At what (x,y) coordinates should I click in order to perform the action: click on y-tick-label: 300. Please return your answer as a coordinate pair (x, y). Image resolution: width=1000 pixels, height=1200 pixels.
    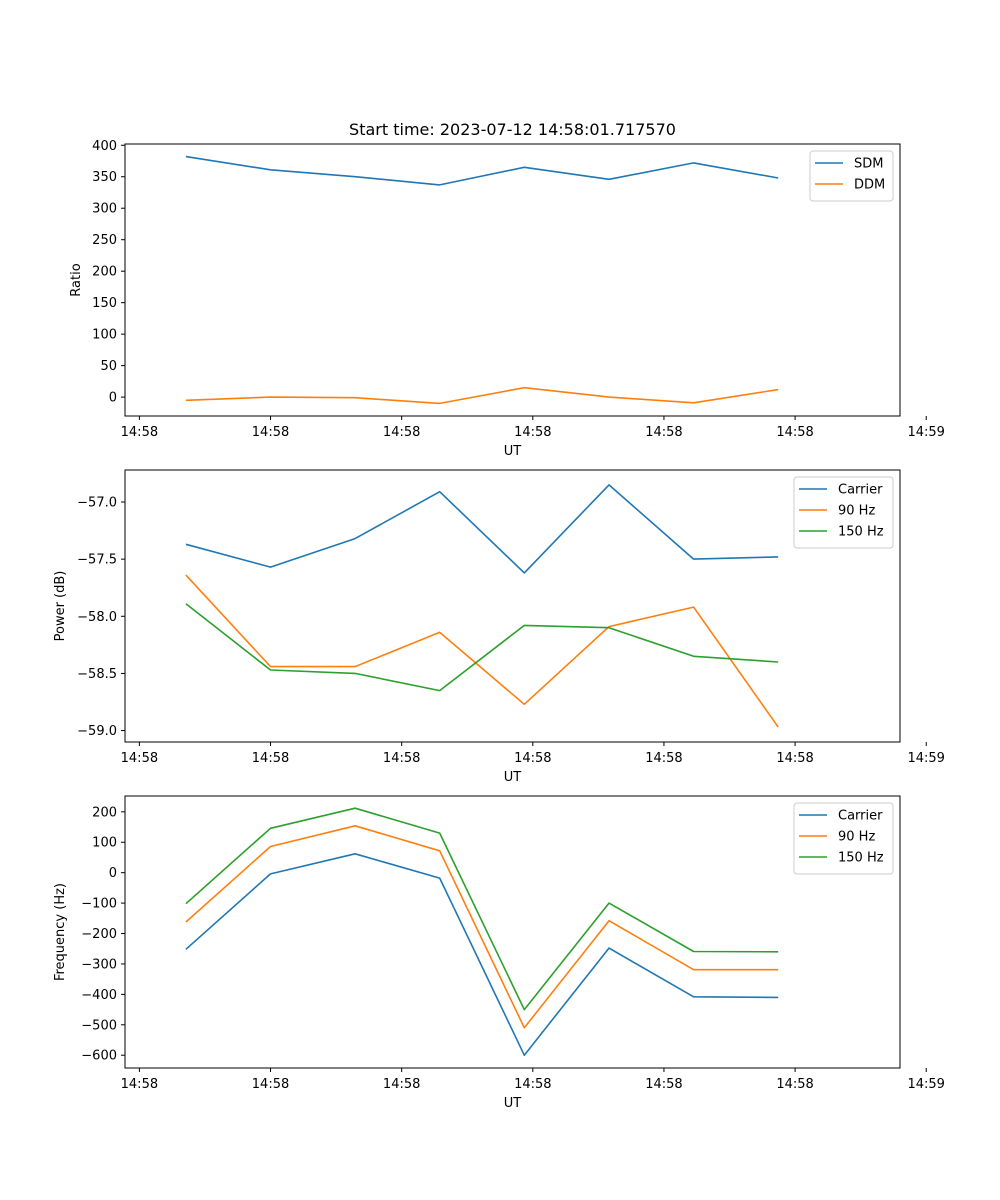
    Looking at the image, I should click on (104, 209).